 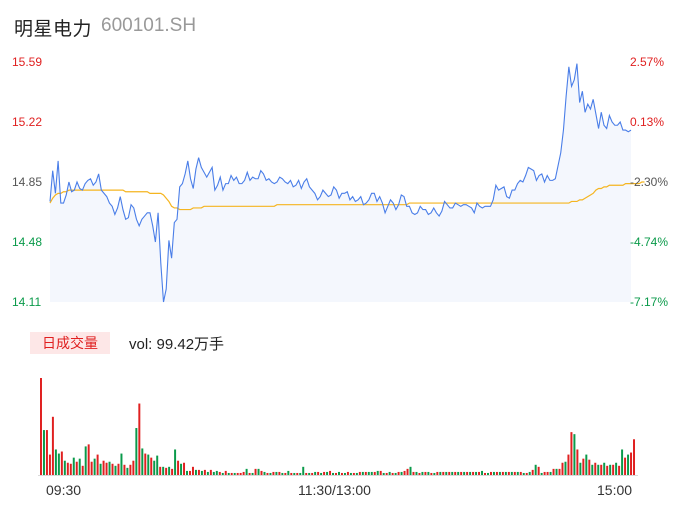 What do you see at coordinates (27, 62) in the screenshot?
I see `y-tick-label: 15.59` at bounding box center [27, 62].